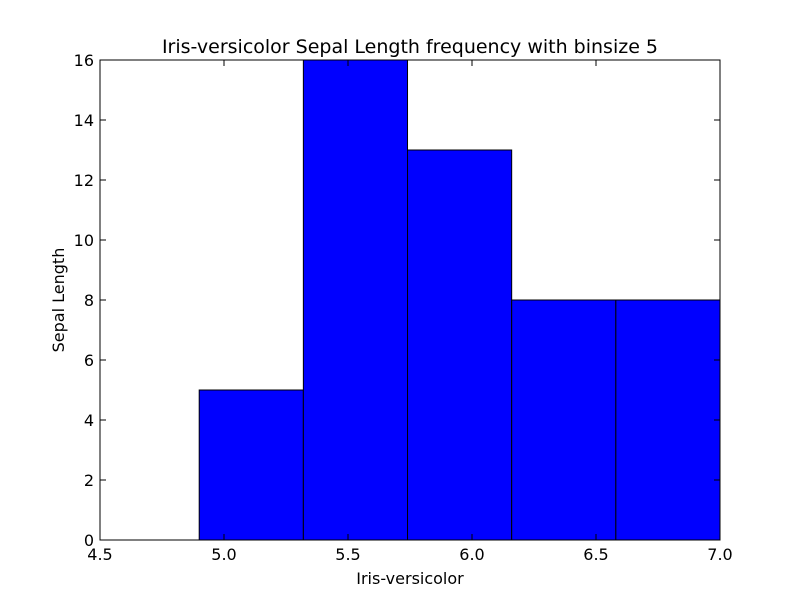  I want to click on y-tick-label: 12, so click(84, 180).